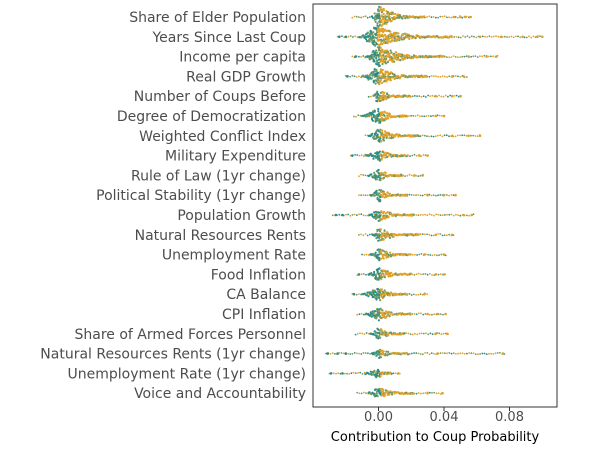 This screenshot has height=469, width=590. I want to click on feature-label: Share of Armed Forces Personnel, so click(190, 335).